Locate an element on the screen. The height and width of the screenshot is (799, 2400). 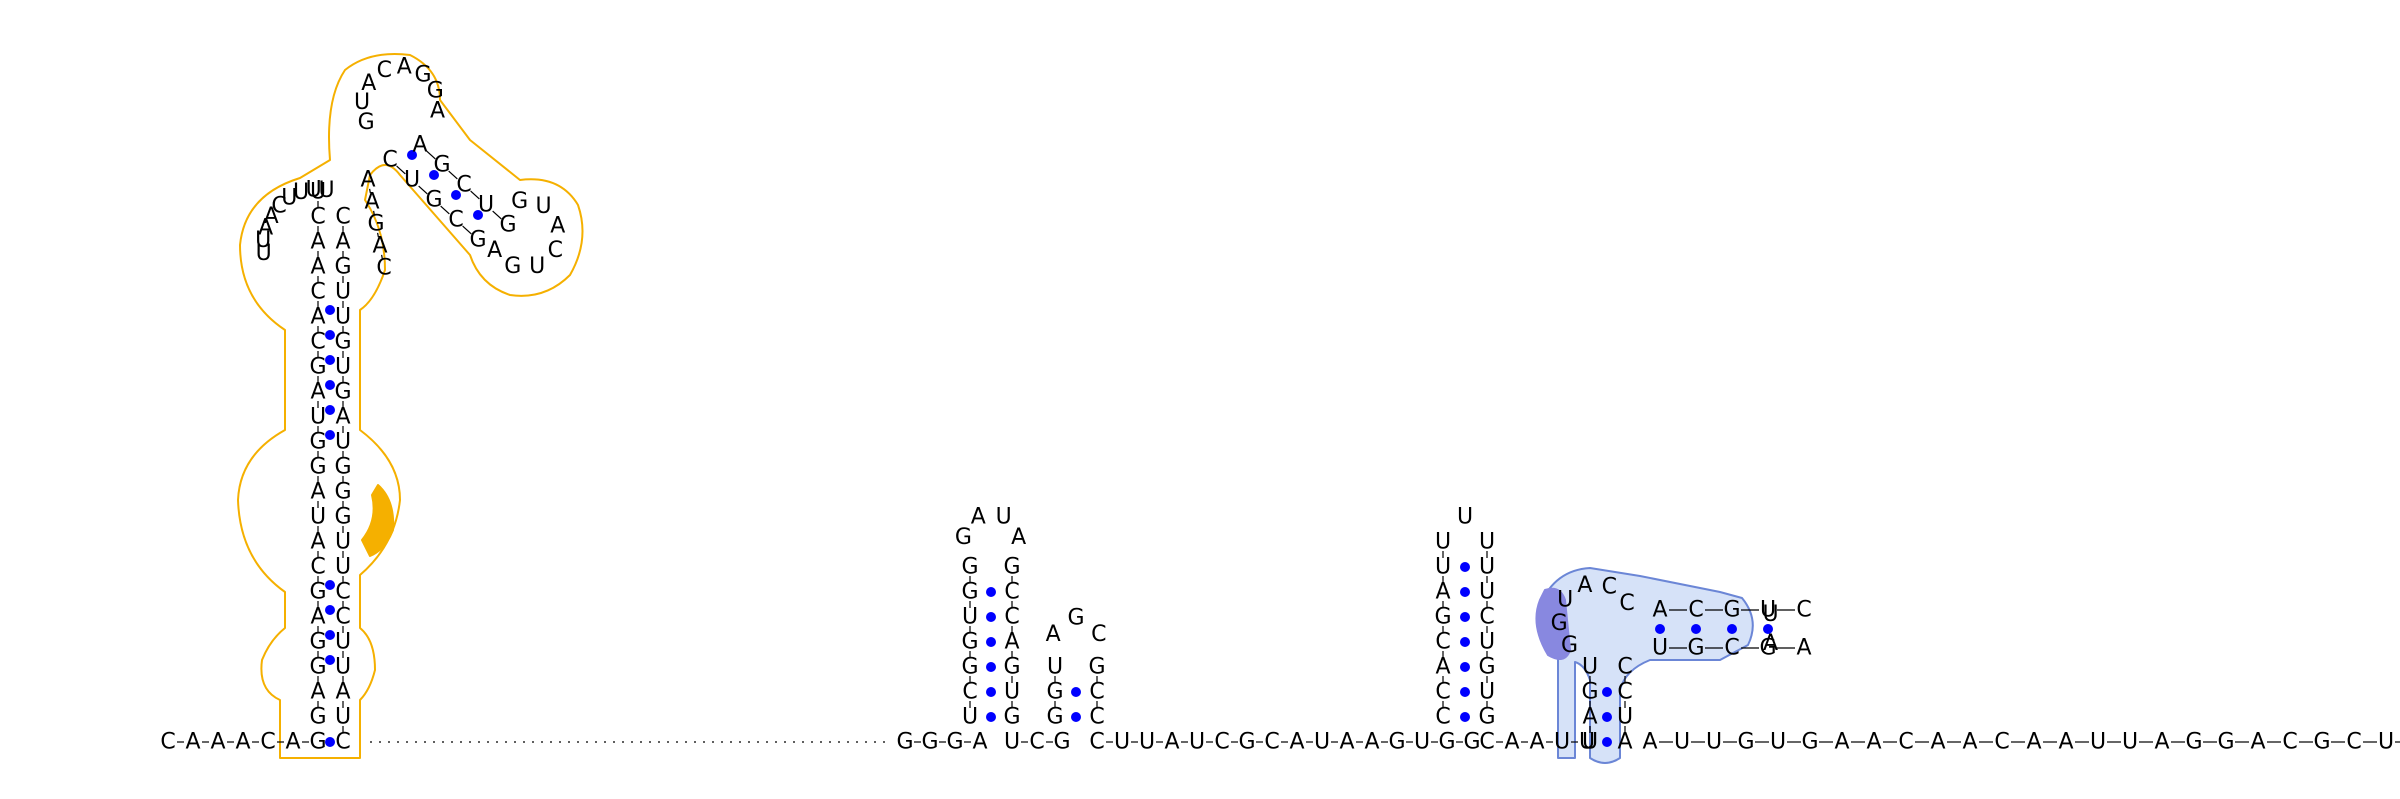
nucleotide-right-arm: U is located at coordinates (1768, 610).